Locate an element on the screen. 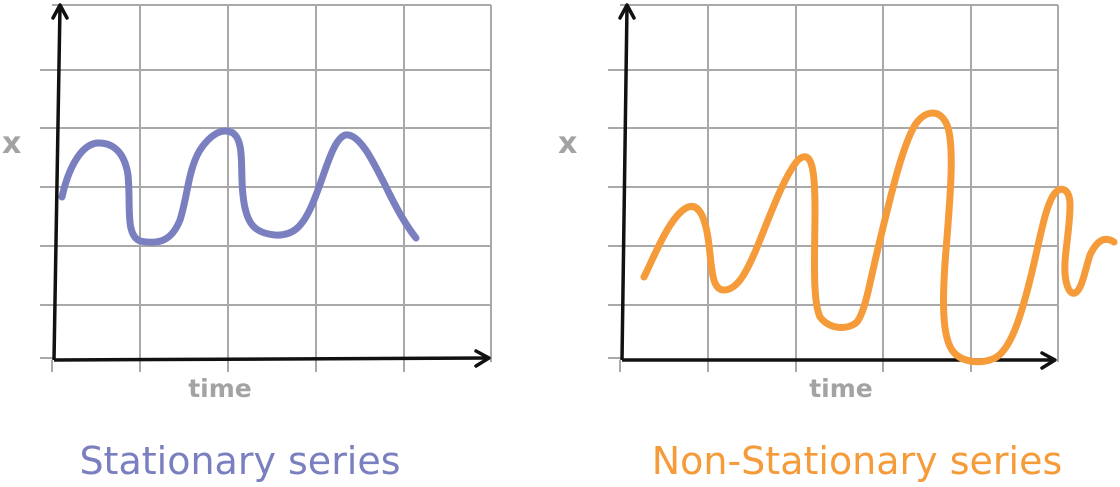 This screenshot has height=487, width=1120. stationary-y-axis is located at coordinates (57, 183).